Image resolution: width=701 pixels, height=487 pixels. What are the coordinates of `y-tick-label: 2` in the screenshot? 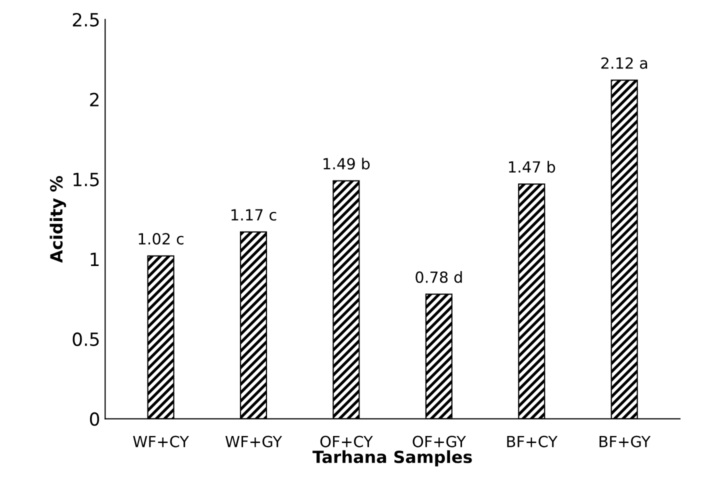 It's located at (94, 99).